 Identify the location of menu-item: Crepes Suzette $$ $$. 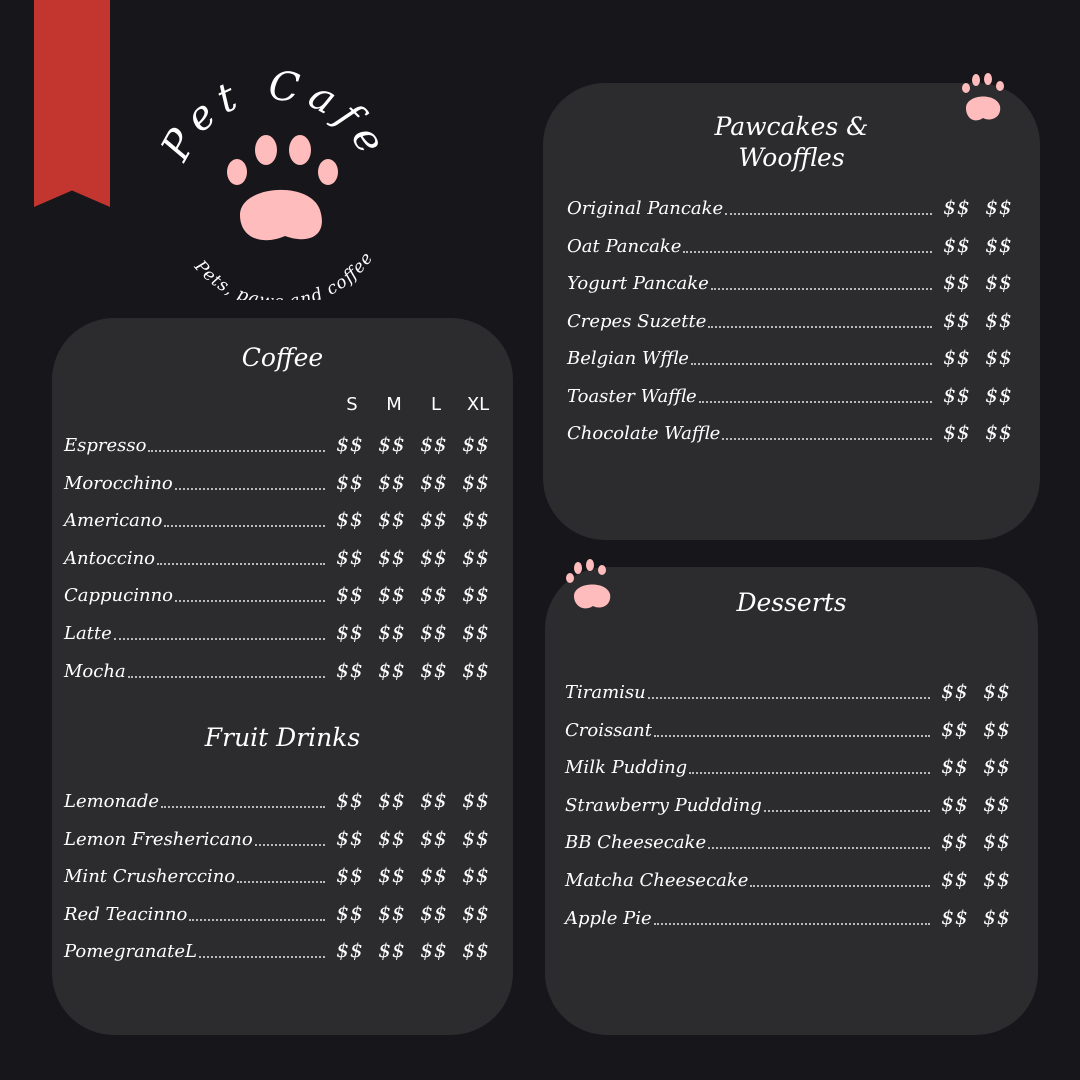
(793, 321).